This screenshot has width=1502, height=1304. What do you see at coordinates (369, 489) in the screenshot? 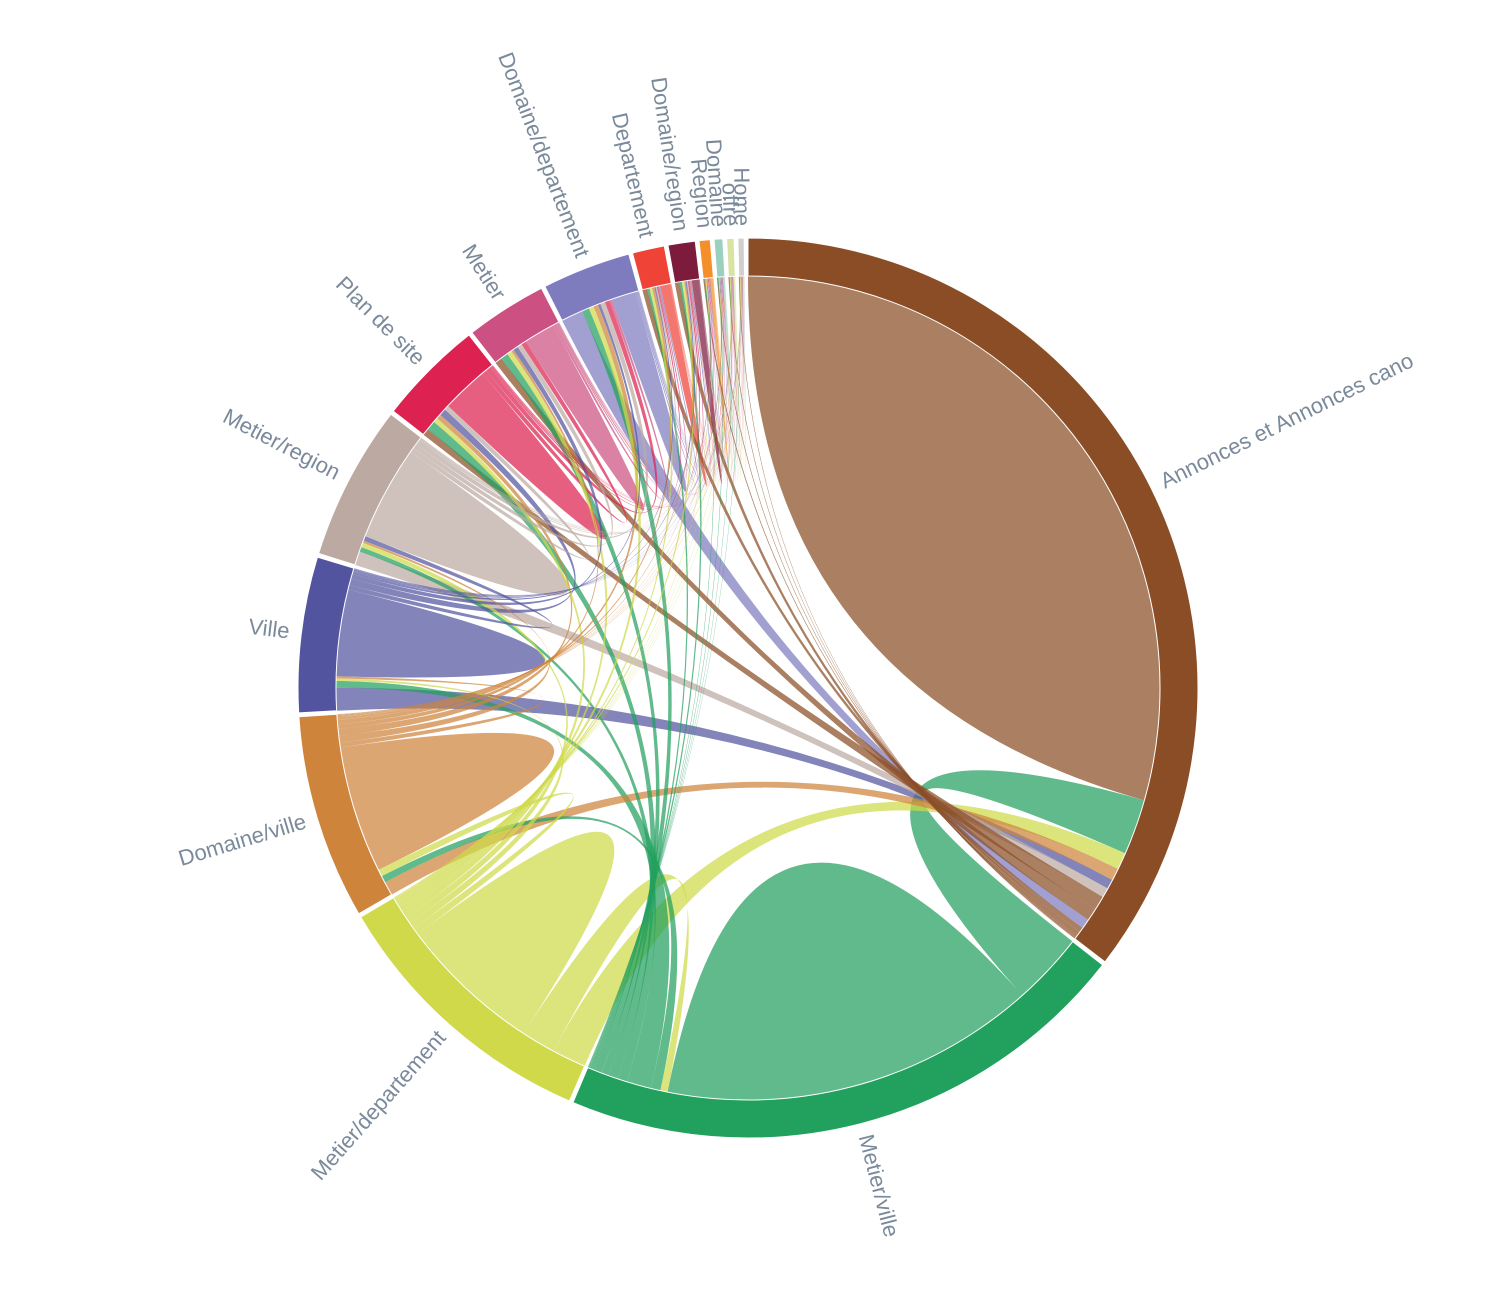
I see `group-arc-metier-region` at bounding box center [369, 489].